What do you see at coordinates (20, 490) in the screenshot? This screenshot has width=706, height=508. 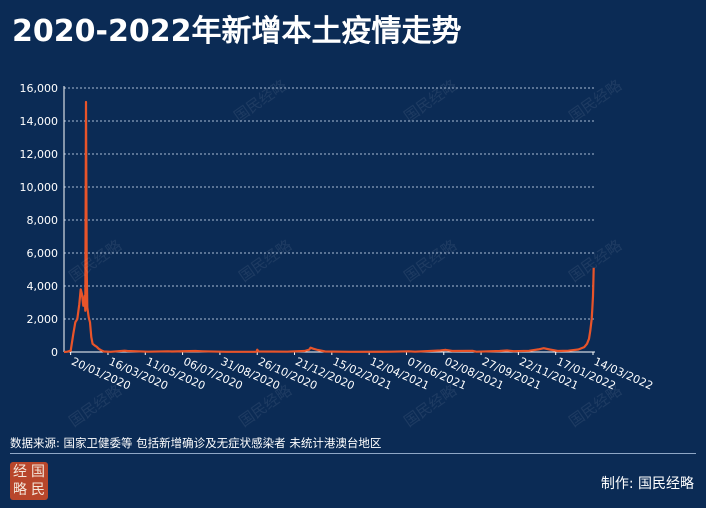 I see `logo-char: 略` at bounding box center [20, 490].